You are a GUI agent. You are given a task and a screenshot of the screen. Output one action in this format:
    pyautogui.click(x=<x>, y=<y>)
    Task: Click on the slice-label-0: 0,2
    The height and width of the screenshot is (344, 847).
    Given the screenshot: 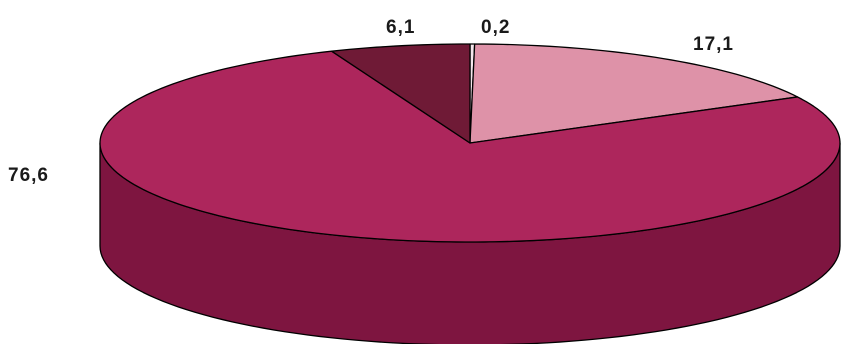 What is the action you would take?
    pyautogui.click(x=495, y=27)
    